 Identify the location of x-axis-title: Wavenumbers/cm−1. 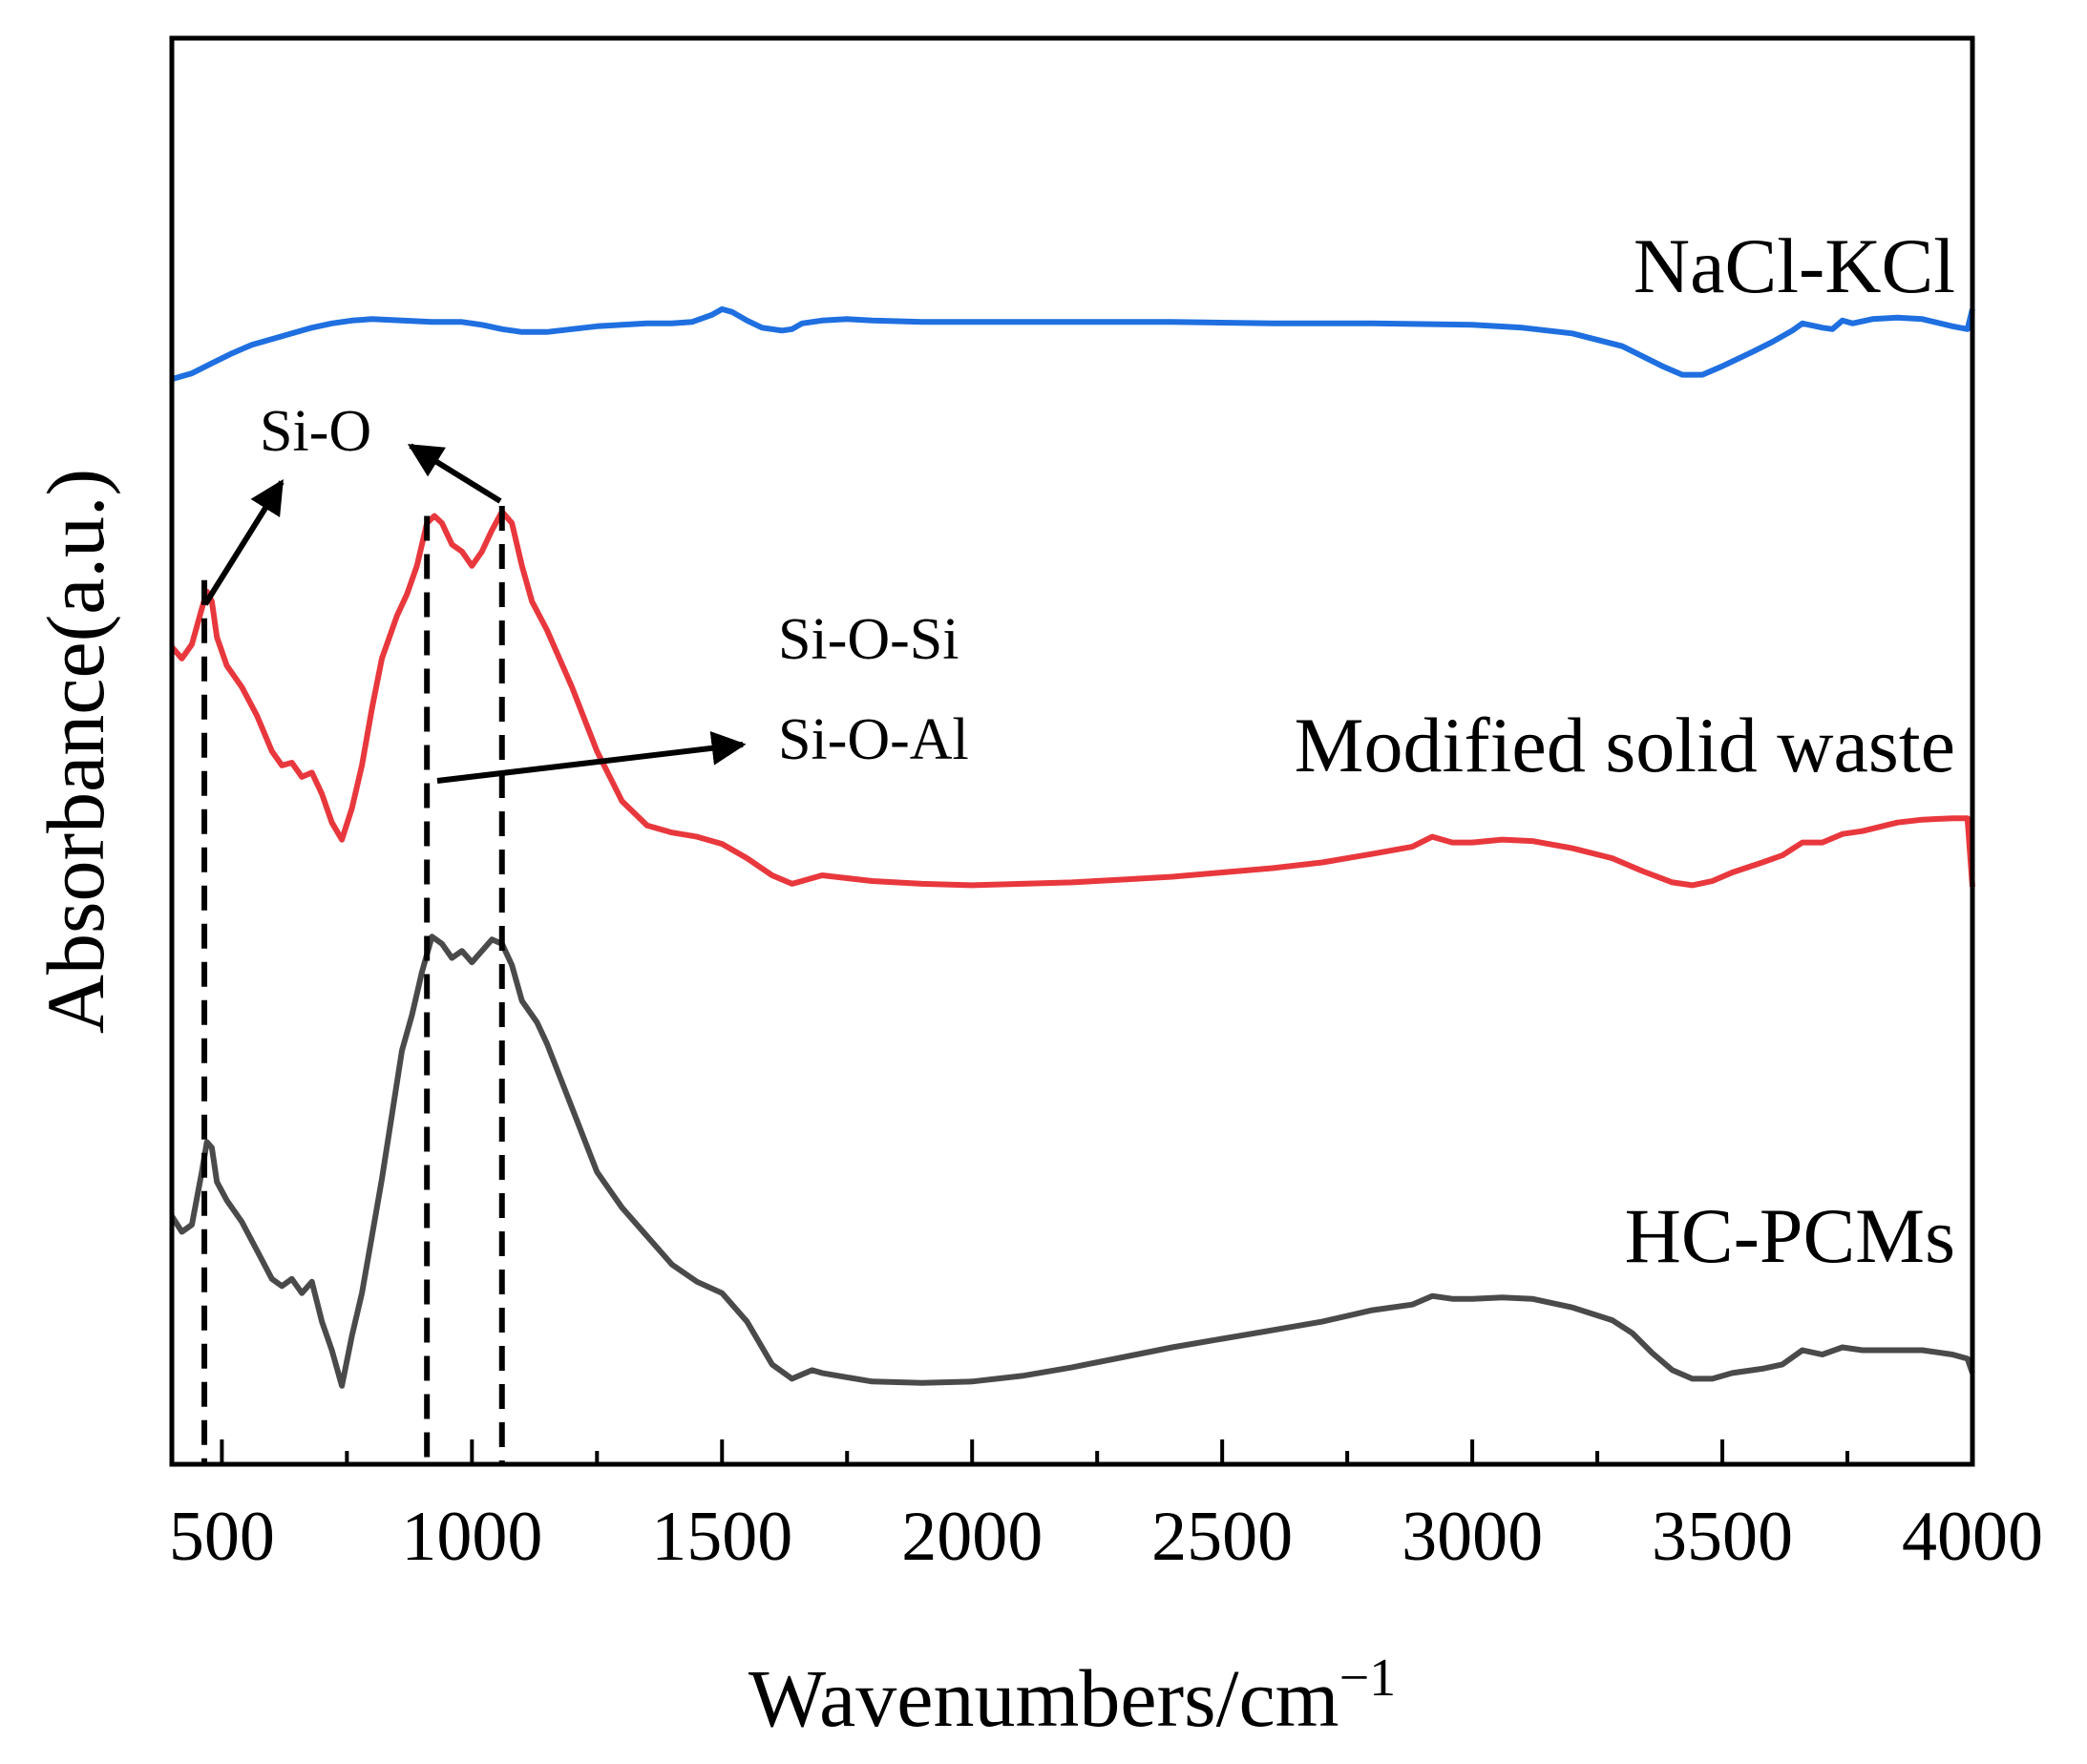
(1072, 1696).